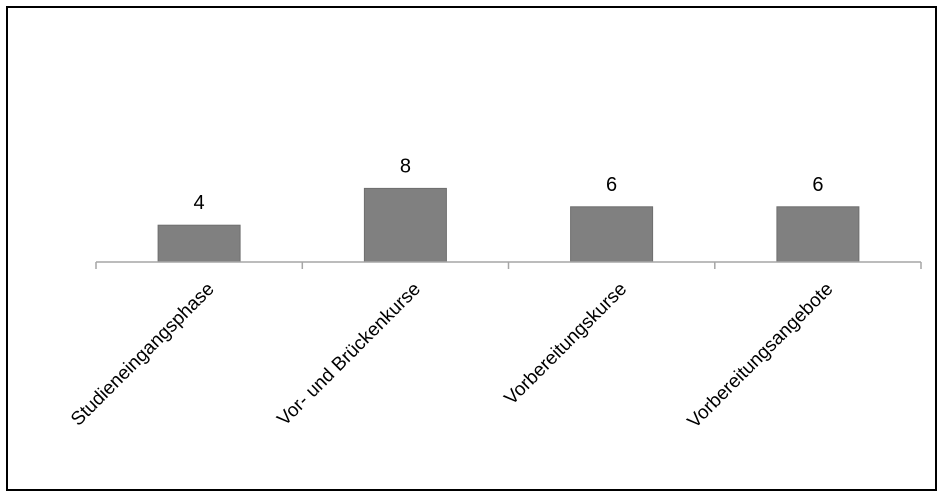 The height and width of the screenshot is (499, 945). What do you see at coordinates (761, 356) in the screenshot?
I see `x-tick-label-3: Vorbereitungsangebote` at bounding box center [761, 356].